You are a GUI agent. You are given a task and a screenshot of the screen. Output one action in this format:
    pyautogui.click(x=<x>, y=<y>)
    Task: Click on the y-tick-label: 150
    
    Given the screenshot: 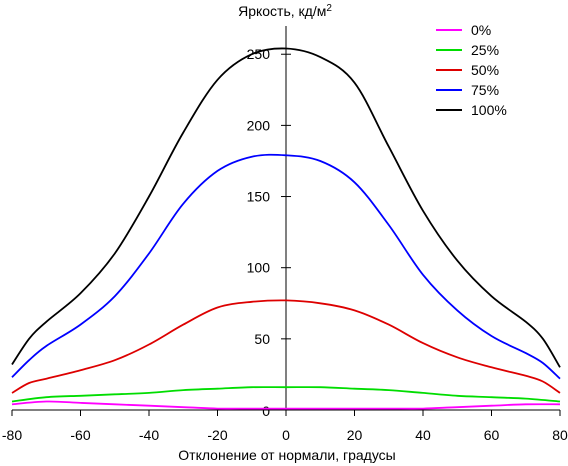 What is the action you would take?
    pyautogui.click(x=259, y=197)
    